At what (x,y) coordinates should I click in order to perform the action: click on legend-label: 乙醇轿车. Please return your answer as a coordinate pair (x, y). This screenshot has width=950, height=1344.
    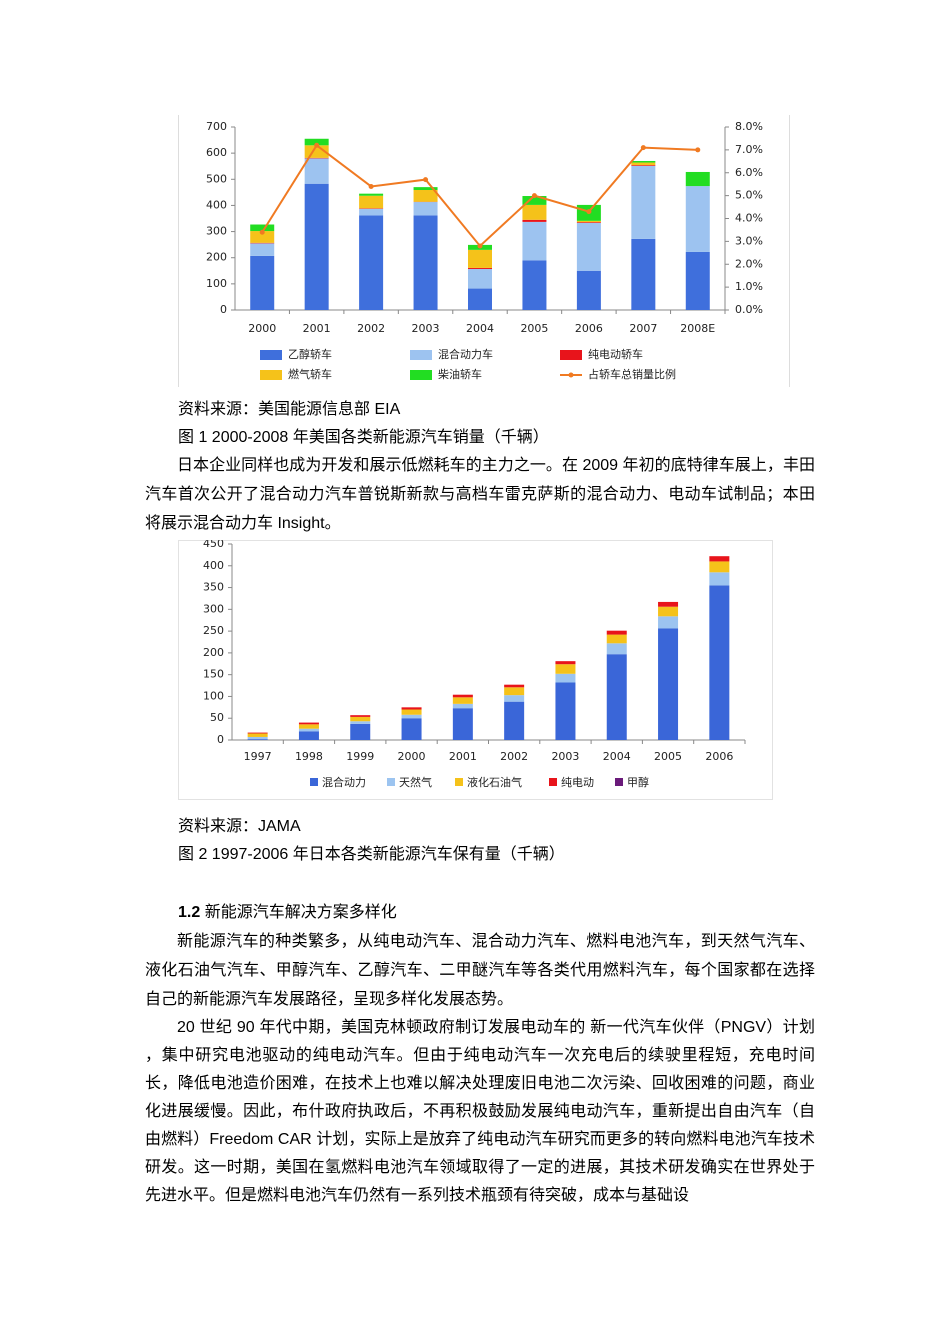
    Looking at the image, I should click on (310, 354).